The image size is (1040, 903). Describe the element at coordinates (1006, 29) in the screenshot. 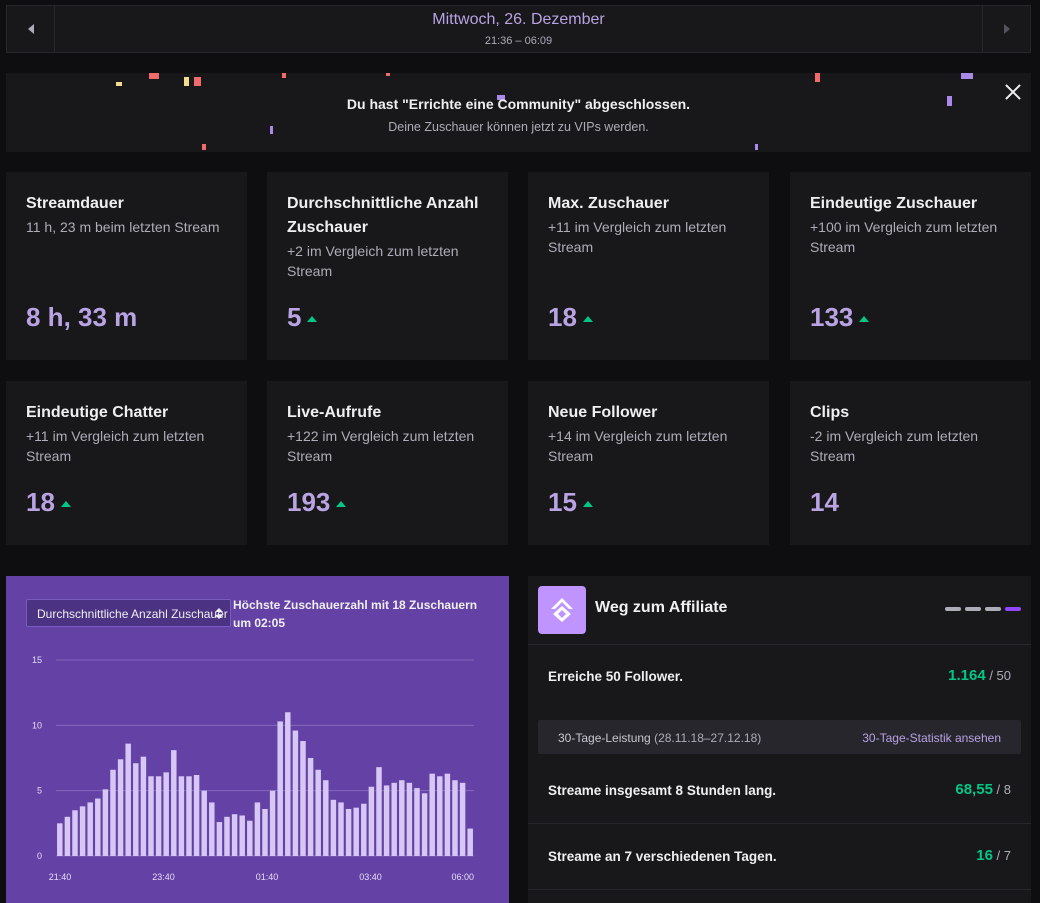

I see `next-stream-button` at that location.